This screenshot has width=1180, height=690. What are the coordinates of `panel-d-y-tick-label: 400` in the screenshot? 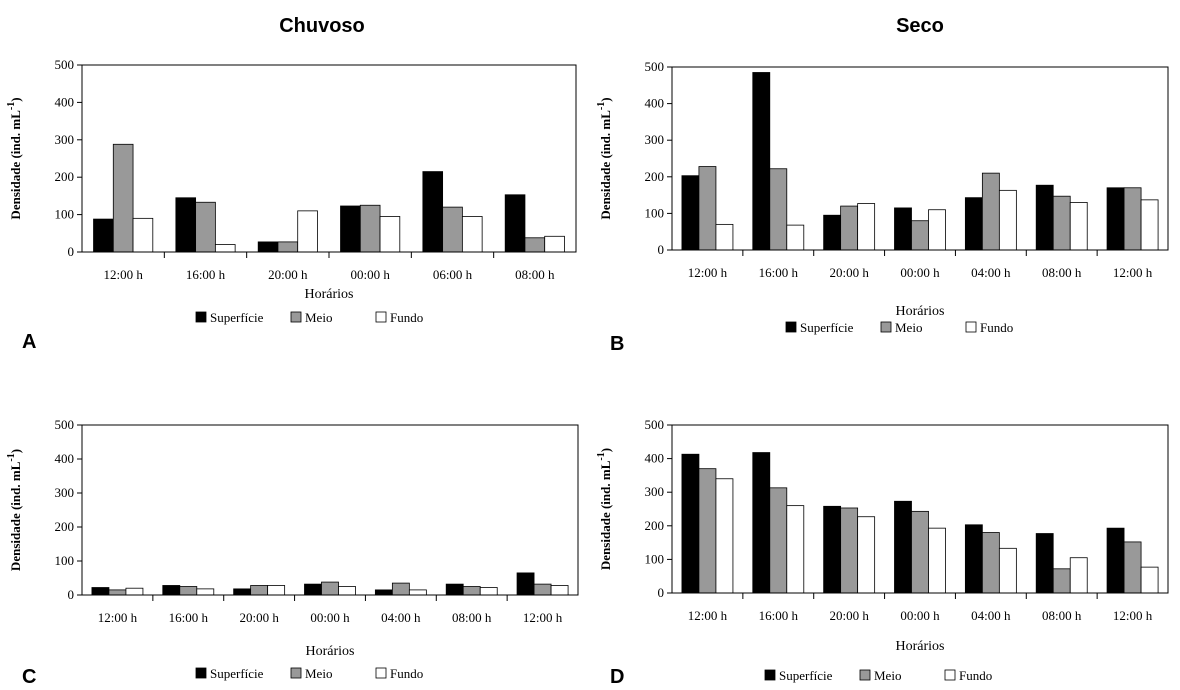 It's located at (655, 458).